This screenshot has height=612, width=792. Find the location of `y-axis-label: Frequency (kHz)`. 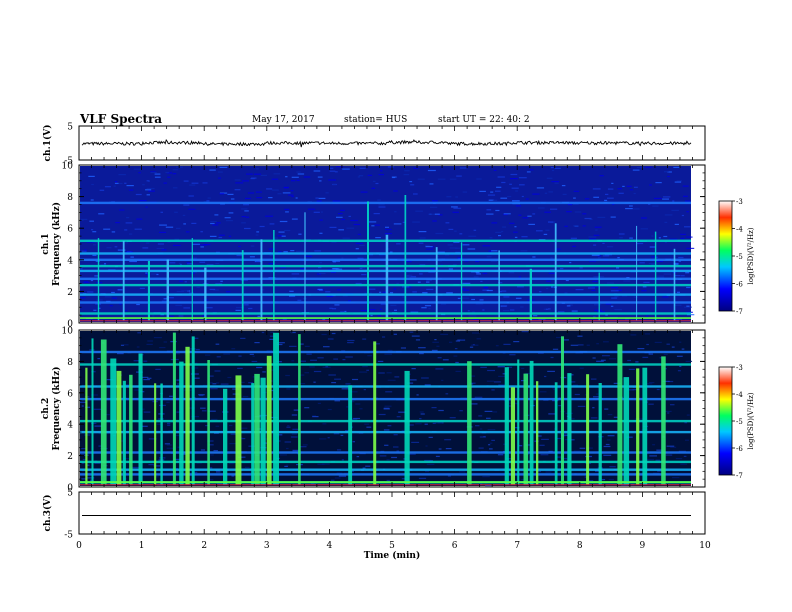

y-axis-label: Frequency (kHz) is located at coordinates (56, 244).